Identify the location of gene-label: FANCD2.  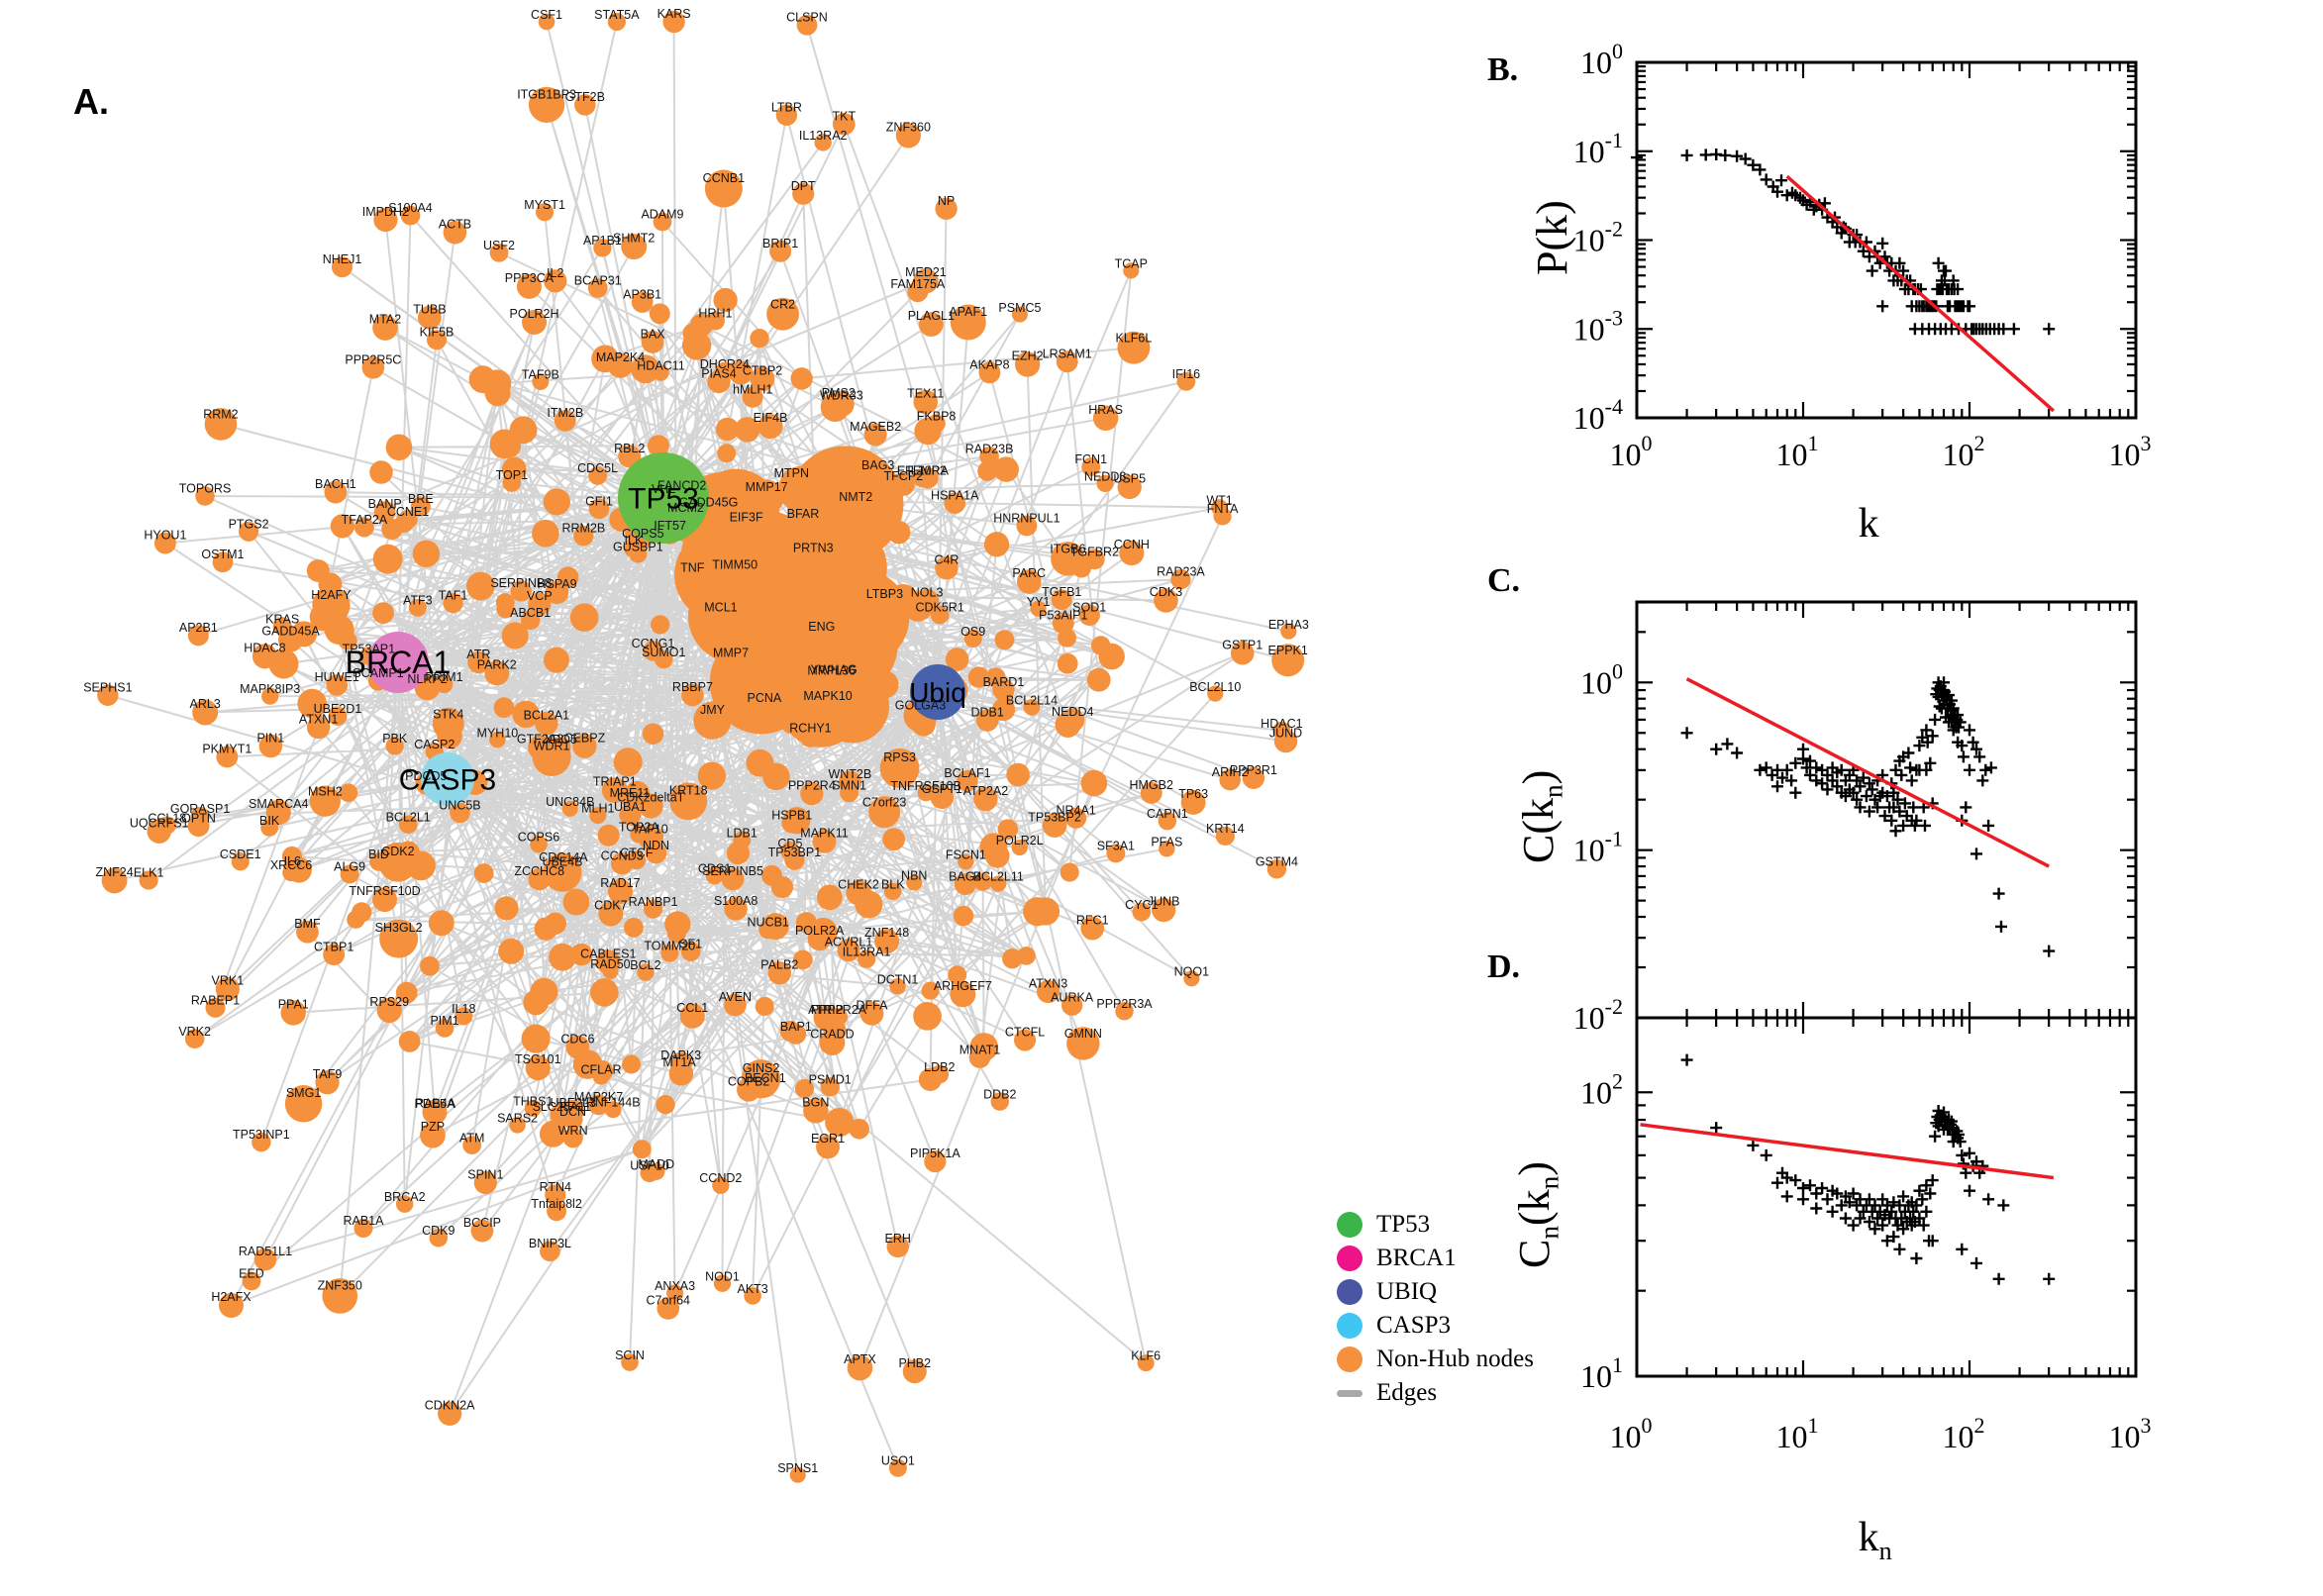
(681, 486).